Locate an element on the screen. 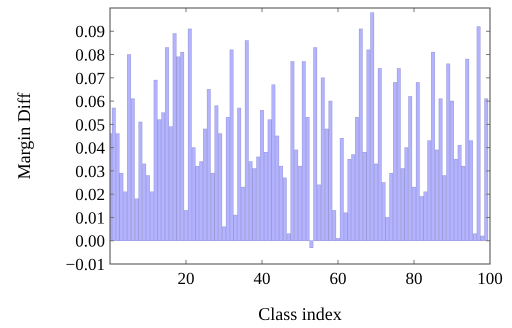 The image size is (512, 328). y-tick-label: 0.04 is located at coordinates (90, 148).